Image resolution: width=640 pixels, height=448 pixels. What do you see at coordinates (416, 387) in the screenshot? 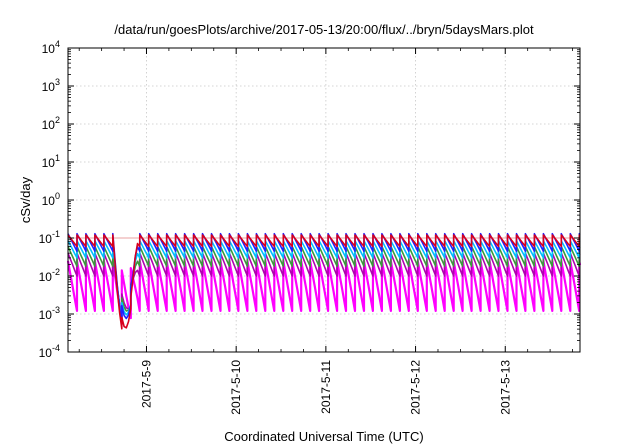
I see `x-tick-label: 2017-5-12` at bounding box center [416, 387].